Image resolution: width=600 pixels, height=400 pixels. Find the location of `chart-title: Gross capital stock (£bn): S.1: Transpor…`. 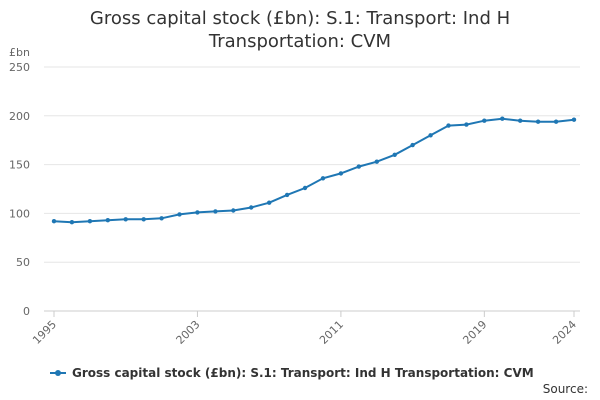

chart-title: Gross capital stock (£bn): S.1: Transpor… is located at coordinates (300, 30).